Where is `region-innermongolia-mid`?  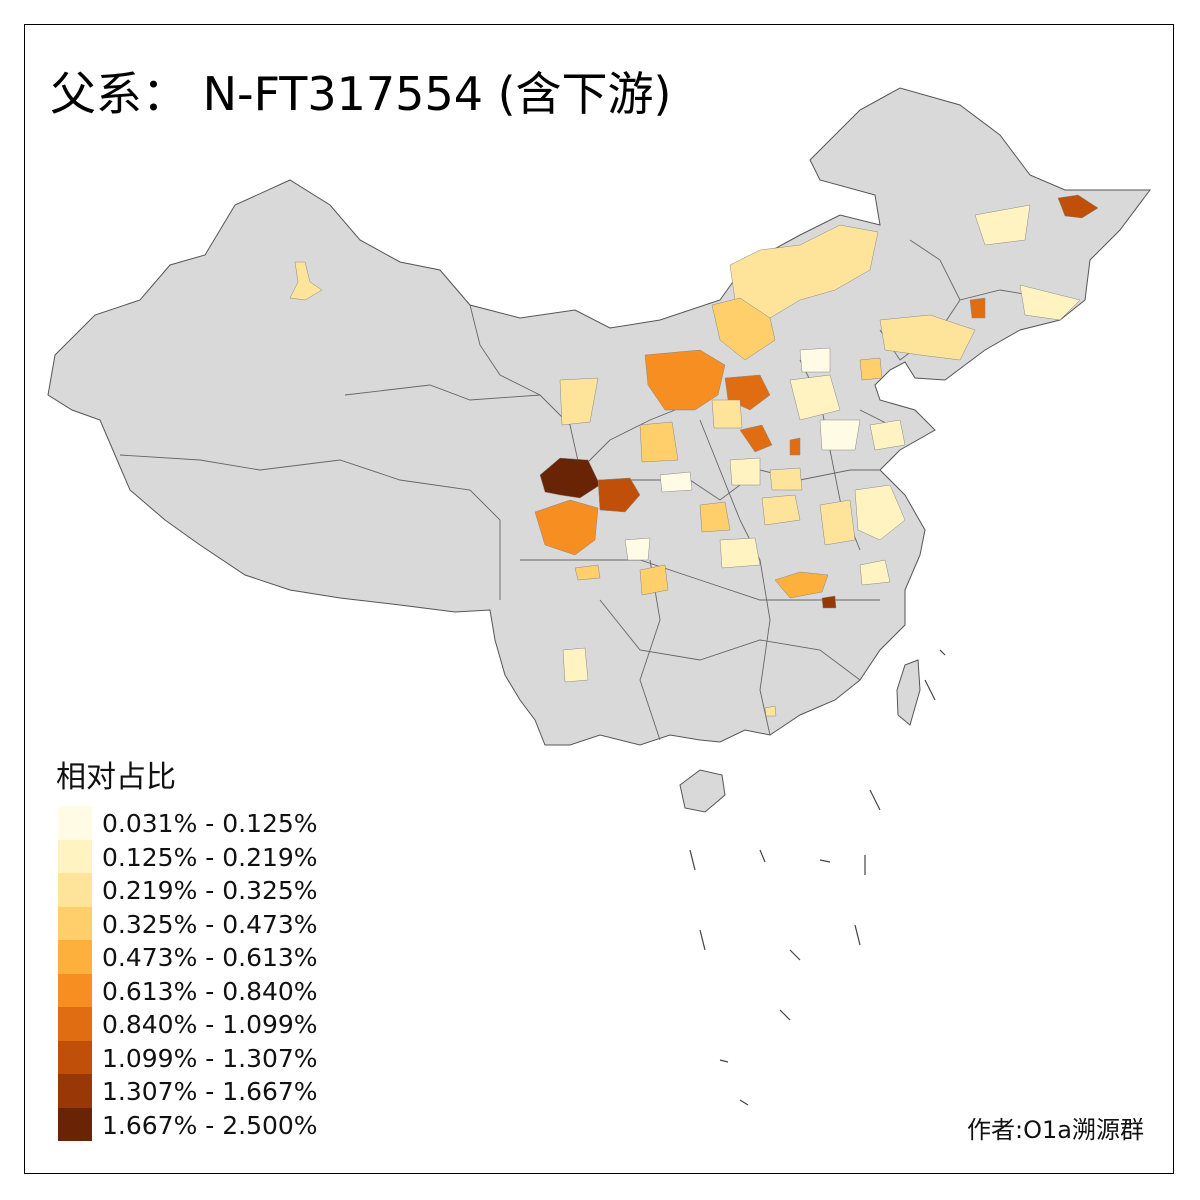
region-innermongolia-mid is located at coordinates (743, 329).